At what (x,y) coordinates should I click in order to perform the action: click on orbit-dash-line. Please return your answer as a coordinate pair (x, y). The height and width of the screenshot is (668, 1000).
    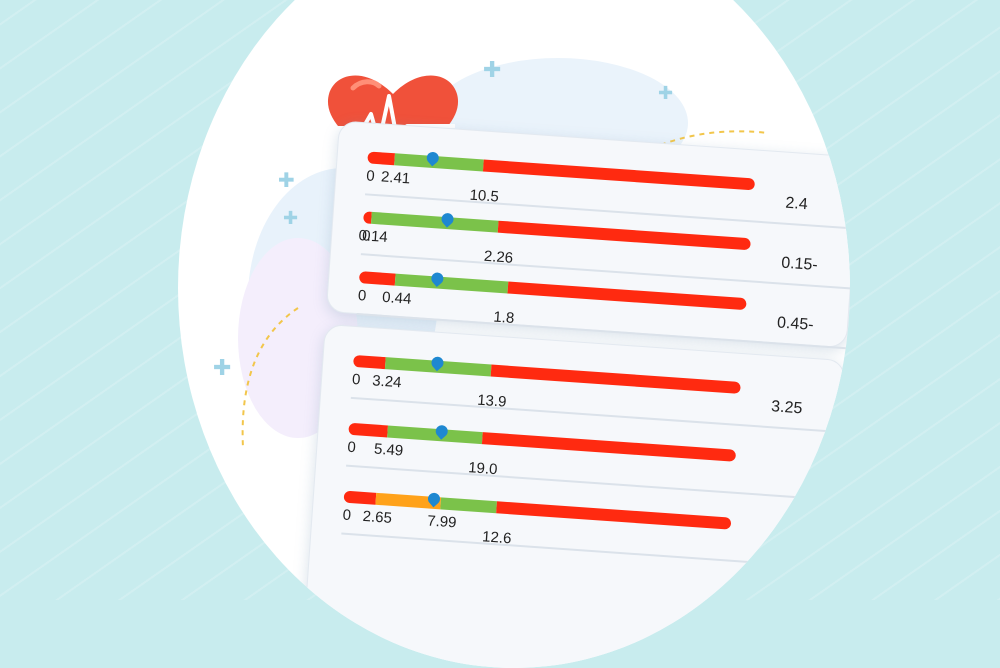
    Looking at the image, I should click on (270, 378).